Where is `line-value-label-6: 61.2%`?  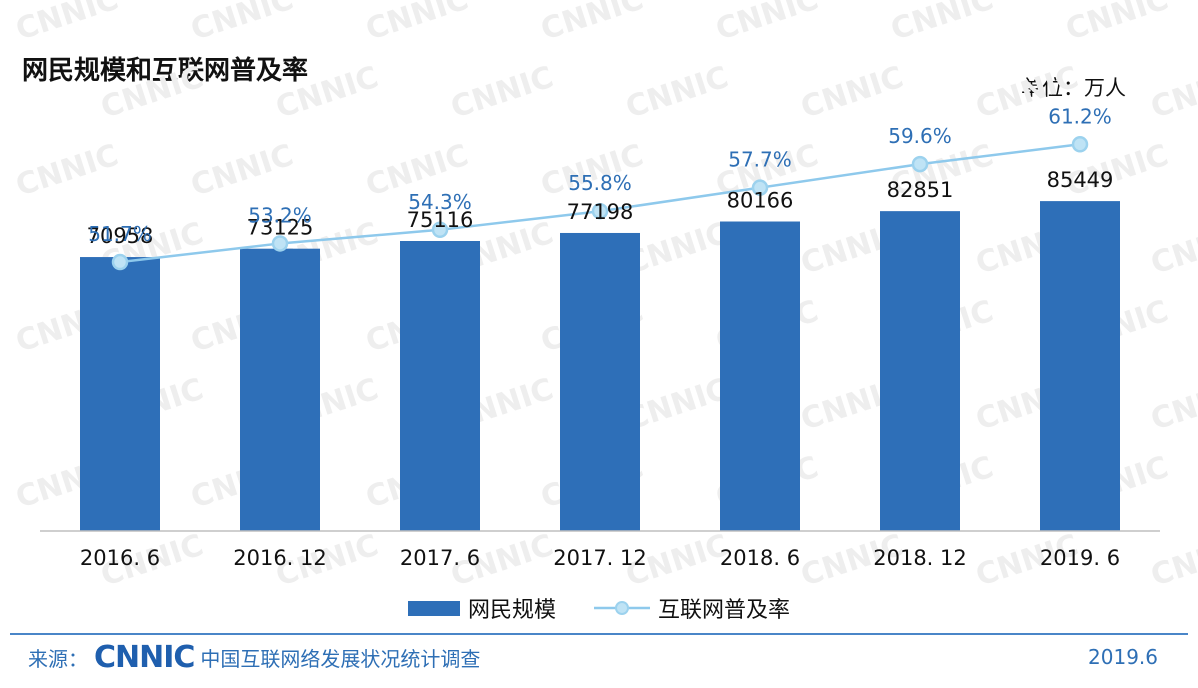
line-value-label-6: 61.2% is located at coordinates (1080, 116).